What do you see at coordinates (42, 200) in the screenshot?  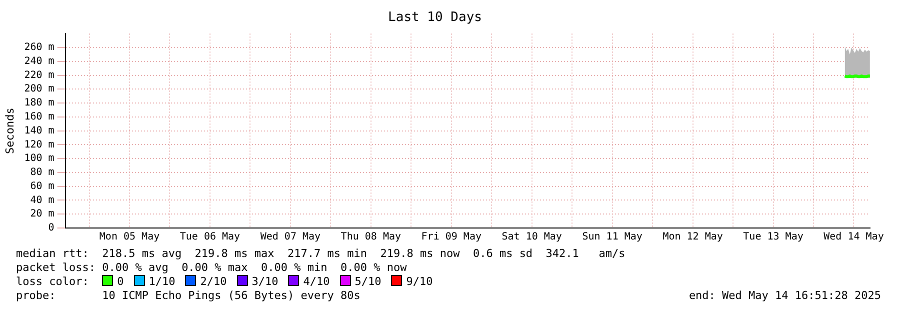 I see `y-tick-label: 40 m` at bounding box center [42, 200].